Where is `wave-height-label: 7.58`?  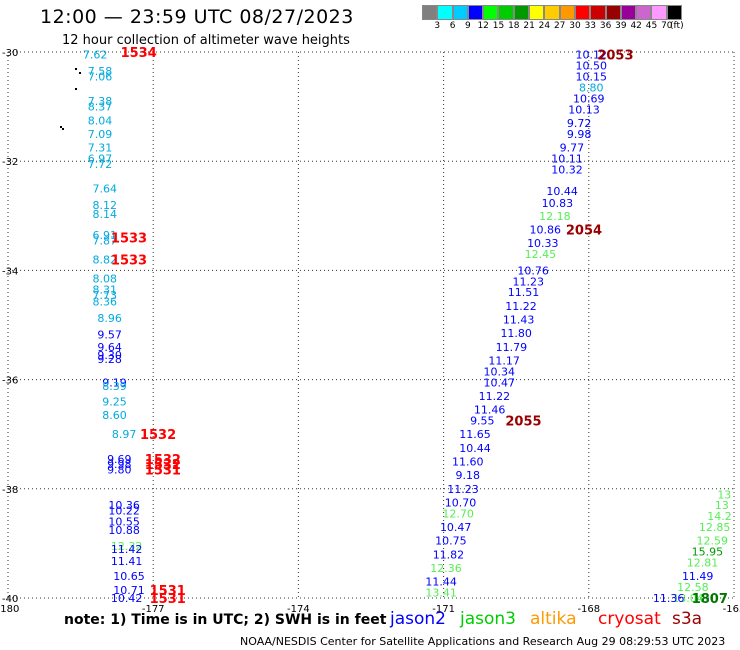
wave-height-label: 7.58 is located at coordinates (100, 71).